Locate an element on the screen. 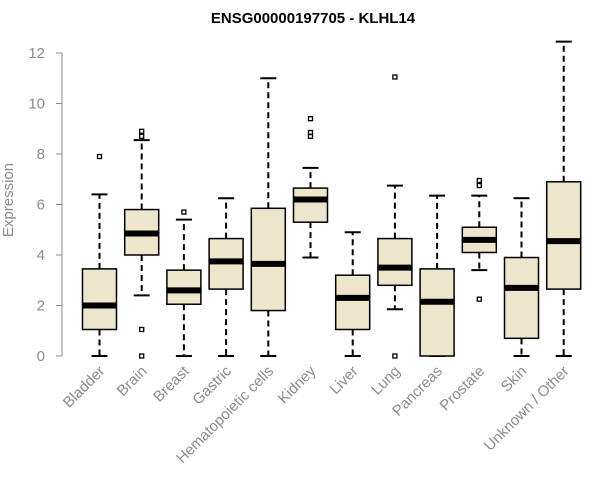 The width and height of the screenshot is (600, 500). category-label: Kidney is located at coordinates (297, 384).